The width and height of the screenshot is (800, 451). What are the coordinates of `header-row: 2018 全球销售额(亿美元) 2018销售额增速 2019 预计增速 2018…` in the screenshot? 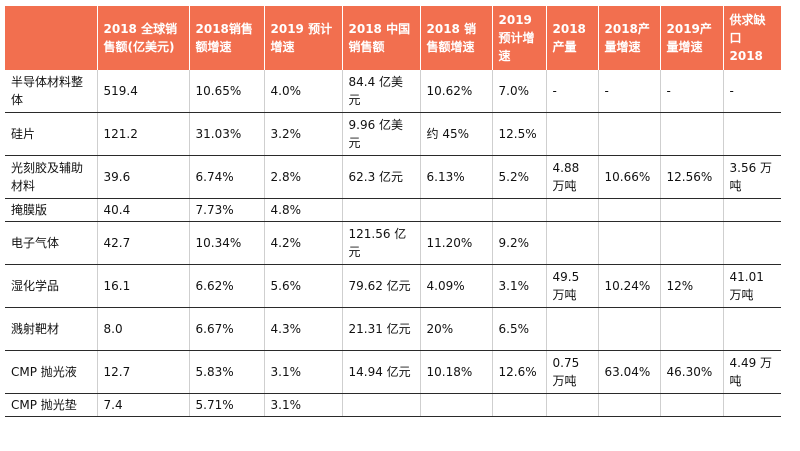 It's located at (393, 38).